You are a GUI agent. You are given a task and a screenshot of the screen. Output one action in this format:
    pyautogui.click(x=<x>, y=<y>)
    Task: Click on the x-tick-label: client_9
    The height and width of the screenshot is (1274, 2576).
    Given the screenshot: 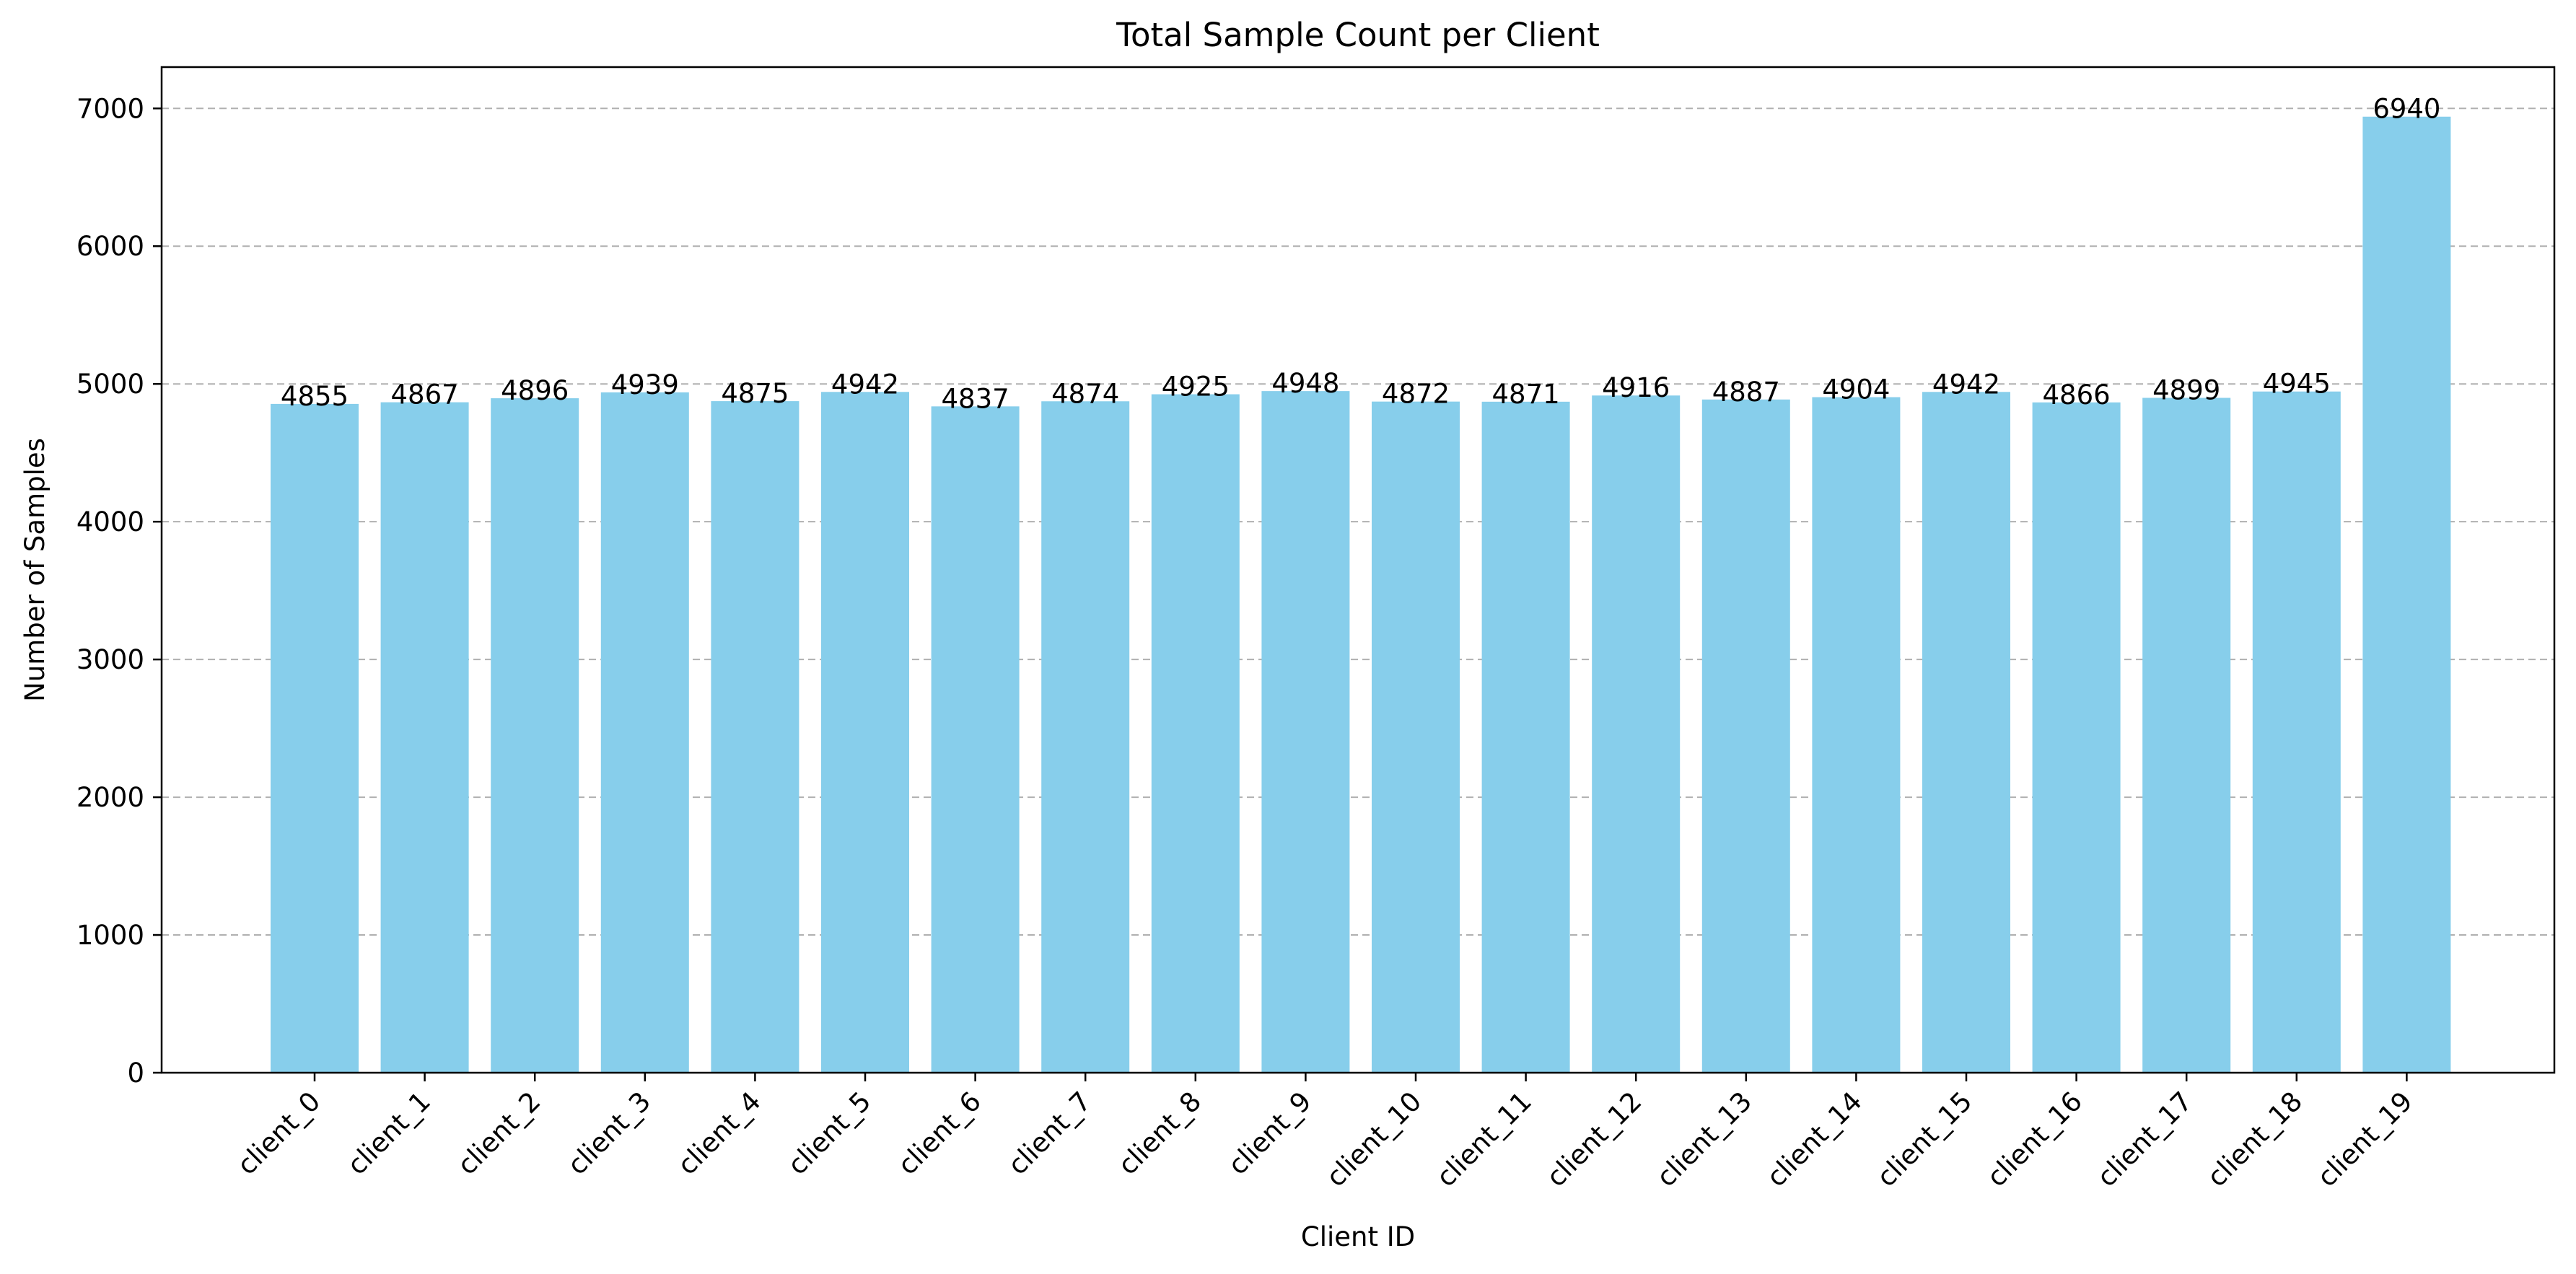 What is the action you would take?
    pyautogui.click(x=1270, y=1134)
    